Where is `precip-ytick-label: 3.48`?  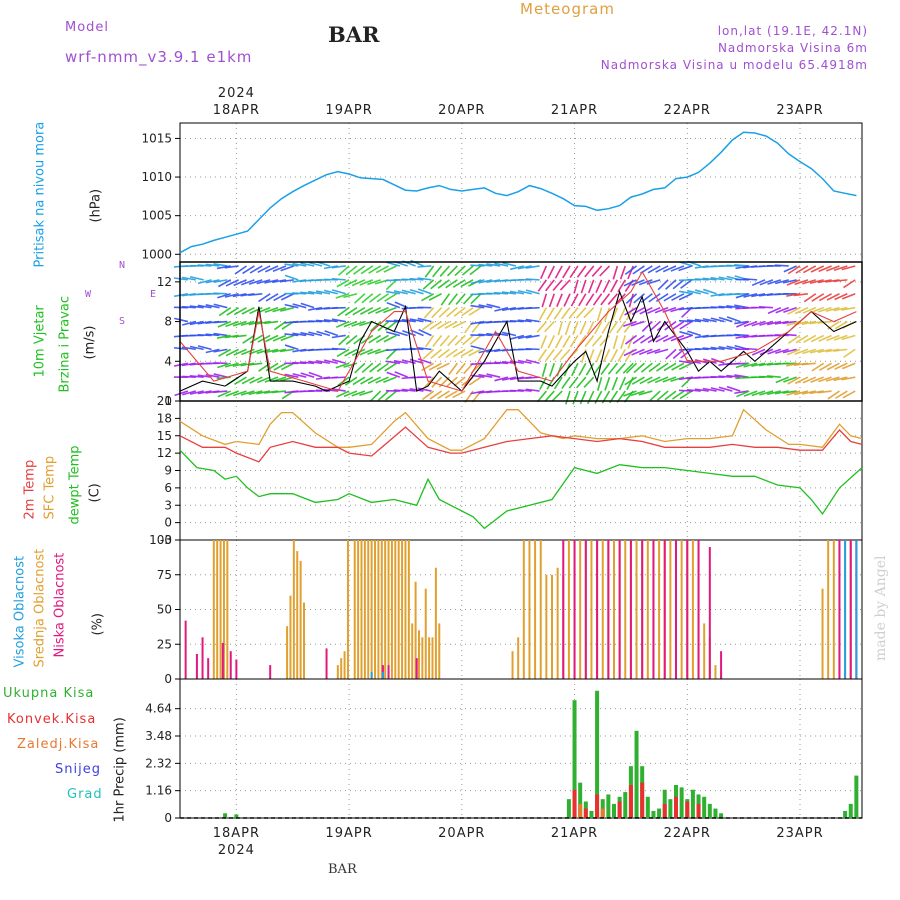 precip-ytick-label: 3.48 is located at coordinates (158, 736).